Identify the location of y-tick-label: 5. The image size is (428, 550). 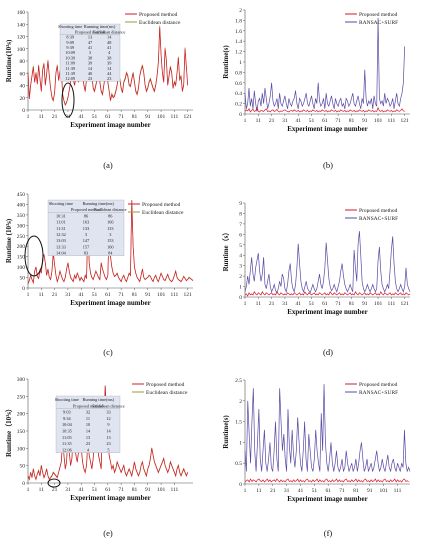
(240, 246).